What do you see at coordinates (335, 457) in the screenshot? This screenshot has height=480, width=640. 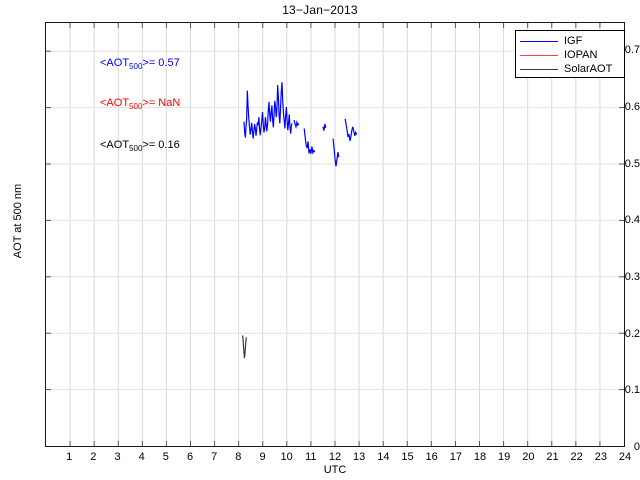 I see `x-tick-label: 12` at bounding box center [335, 457].